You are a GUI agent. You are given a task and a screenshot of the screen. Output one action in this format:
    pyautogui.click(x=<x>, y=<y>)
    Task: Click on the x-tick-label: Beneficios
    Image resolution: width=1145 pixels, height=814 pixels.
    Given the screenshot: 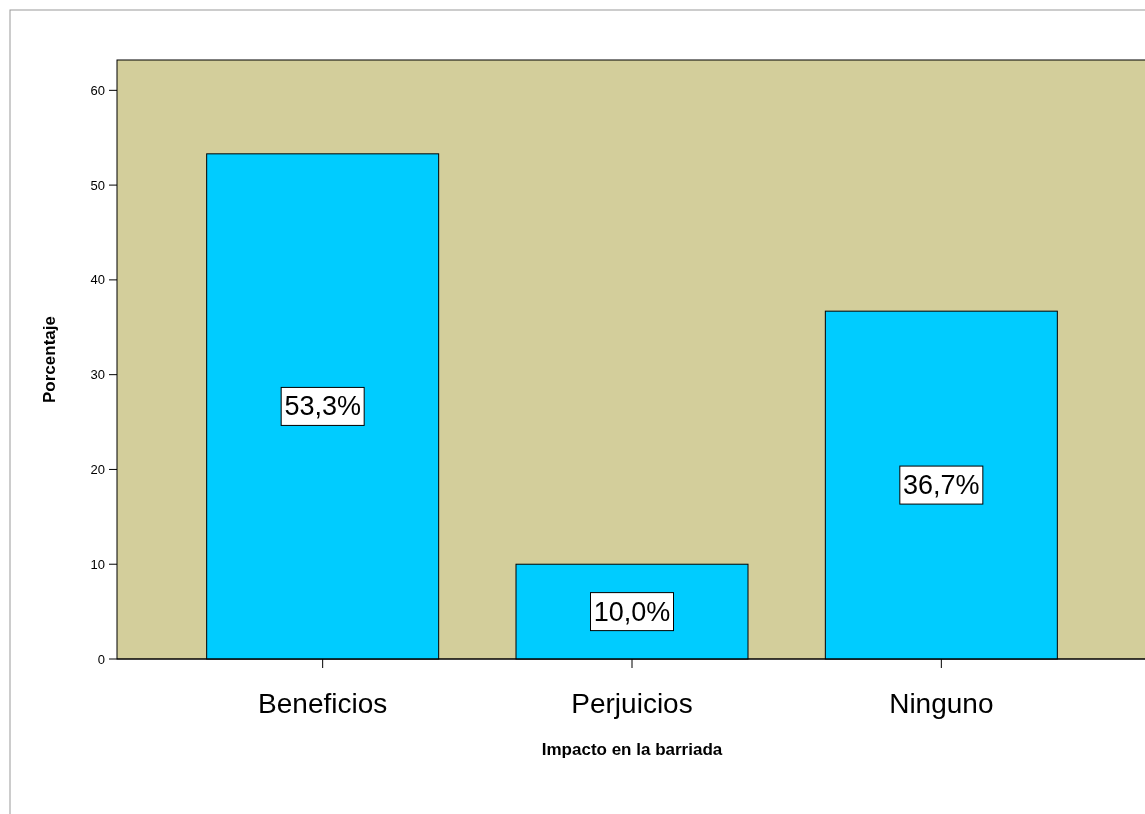 What is the action you would take?
    pyautogui.click(x=323, y=703)
    